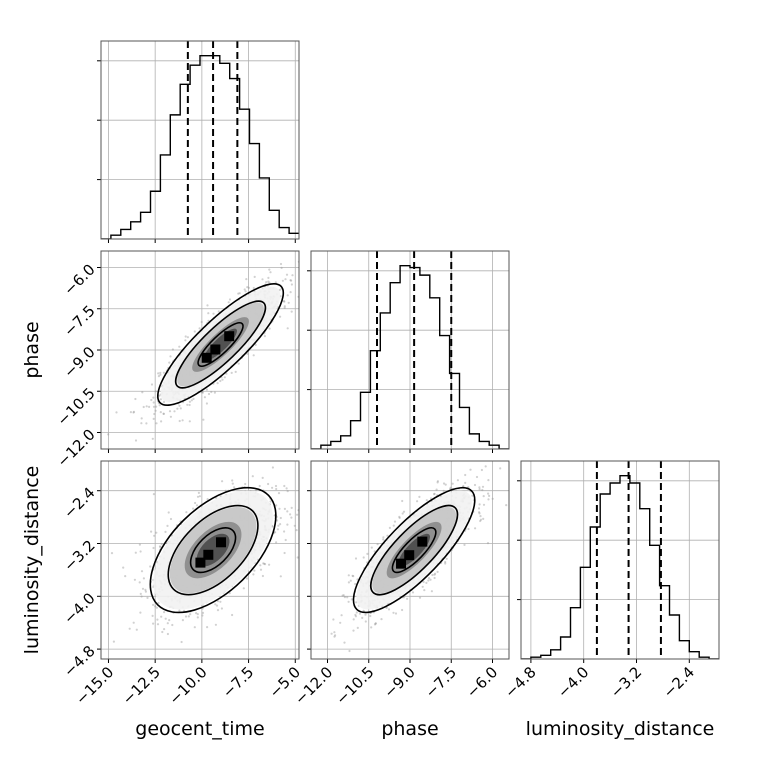 The height and width of the screenshot is (760, 760). I want to click on scatter-content, so click(200, 350).